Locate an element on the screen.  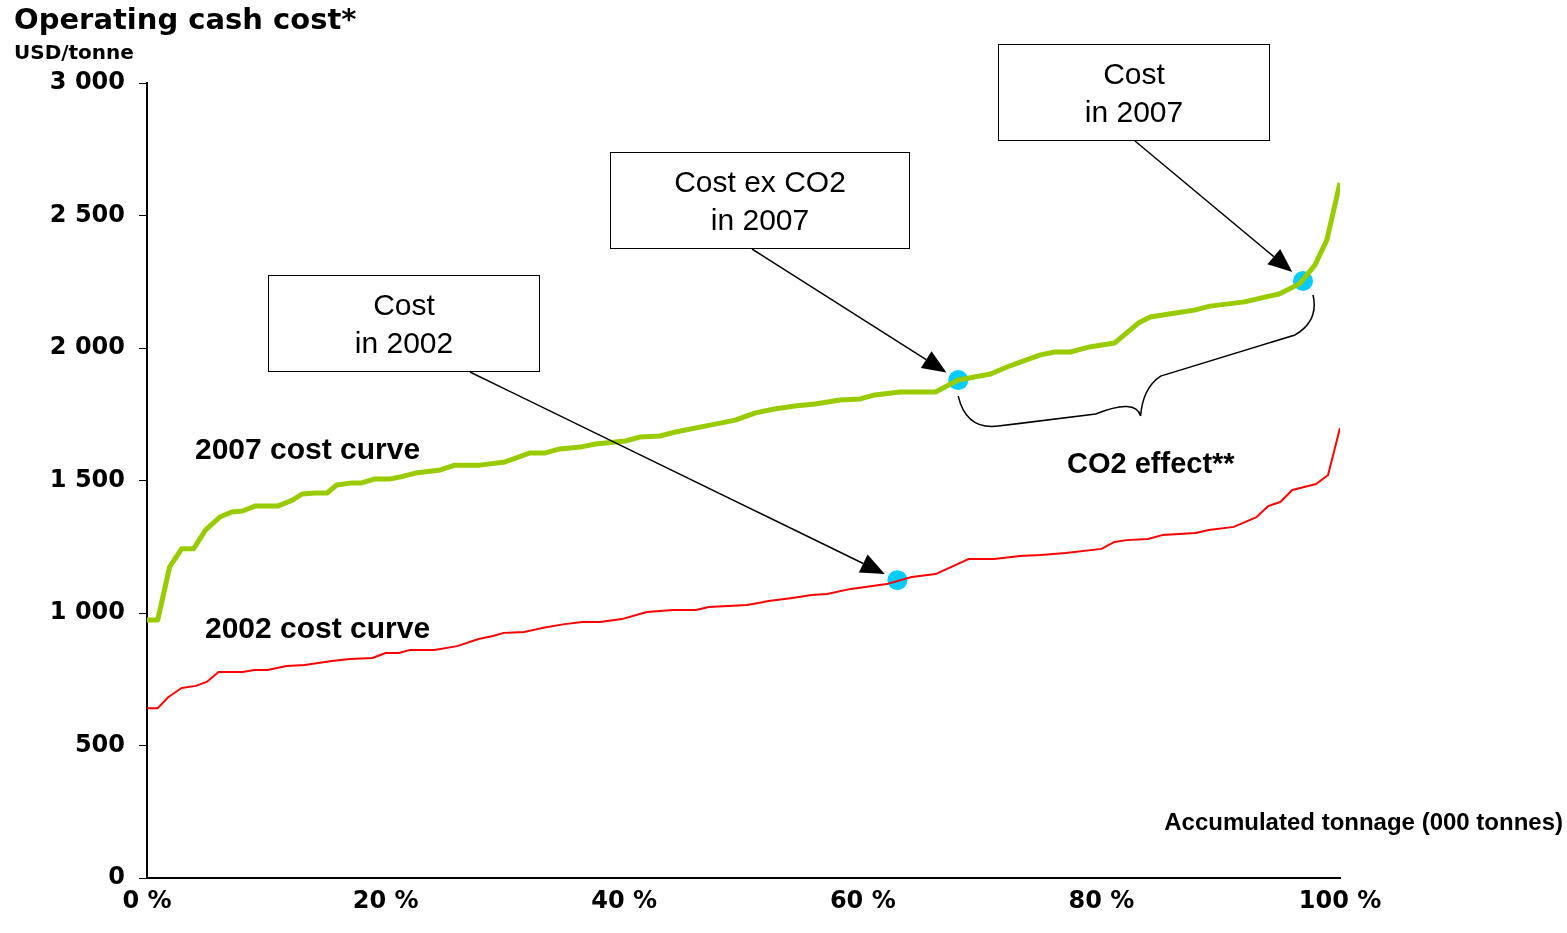
y-tick-label: 500 is located at coordinates (99, 743).